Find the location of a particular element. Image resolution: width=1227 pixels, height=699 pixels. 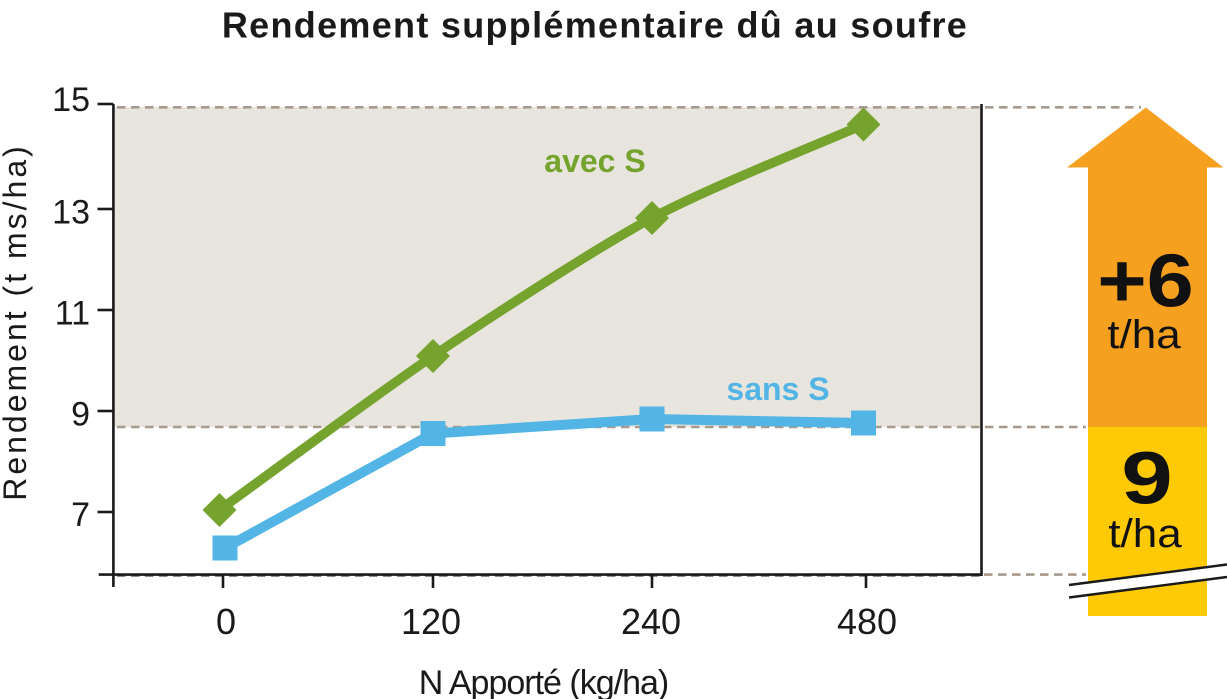

svg-text: +6 is located at coordinates (1145, 280).